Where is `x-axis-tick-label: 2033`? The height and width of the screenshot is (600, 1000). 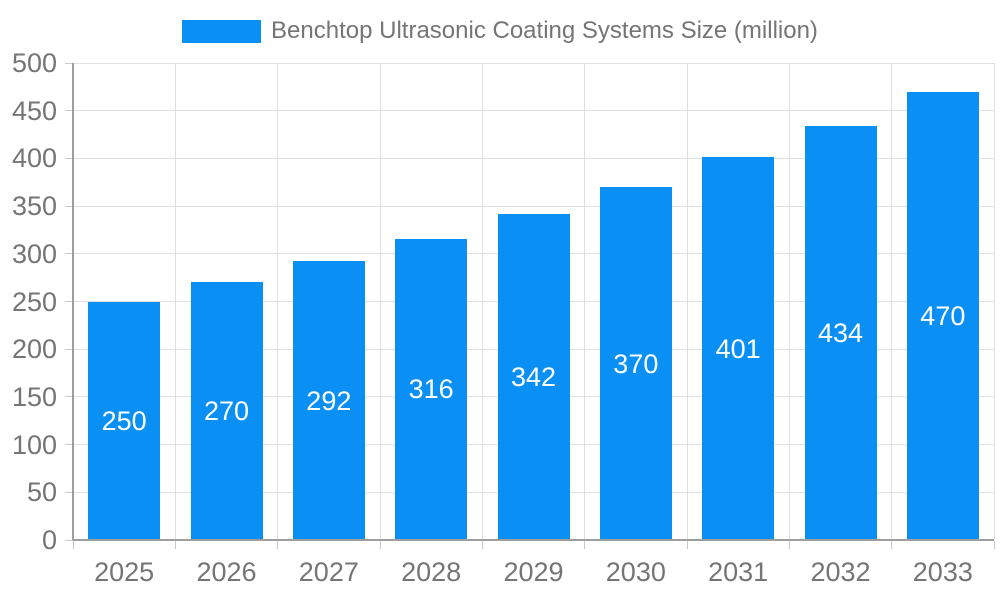
x-axis-tick-label: 2033 is located at coordinates (942, 572).